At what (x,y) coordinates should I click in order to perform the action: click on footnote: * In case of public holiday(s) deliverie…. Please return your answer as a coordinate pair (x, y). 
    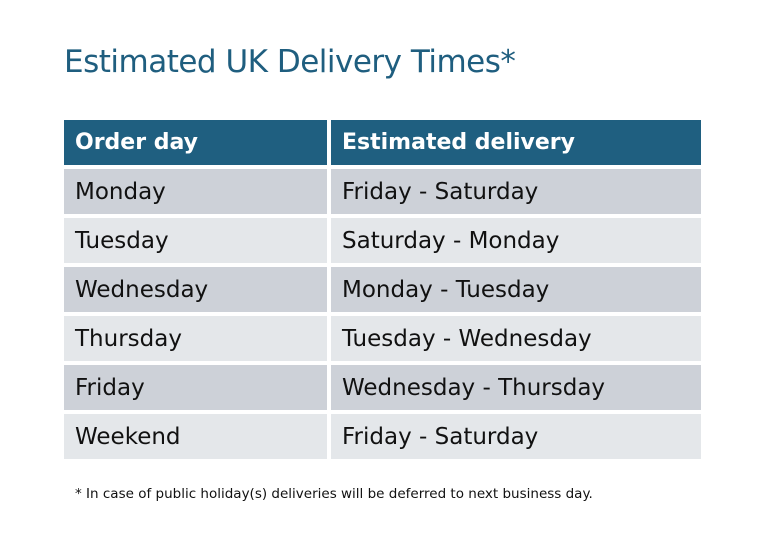
    Looking at the image, I should click on (334, 494).